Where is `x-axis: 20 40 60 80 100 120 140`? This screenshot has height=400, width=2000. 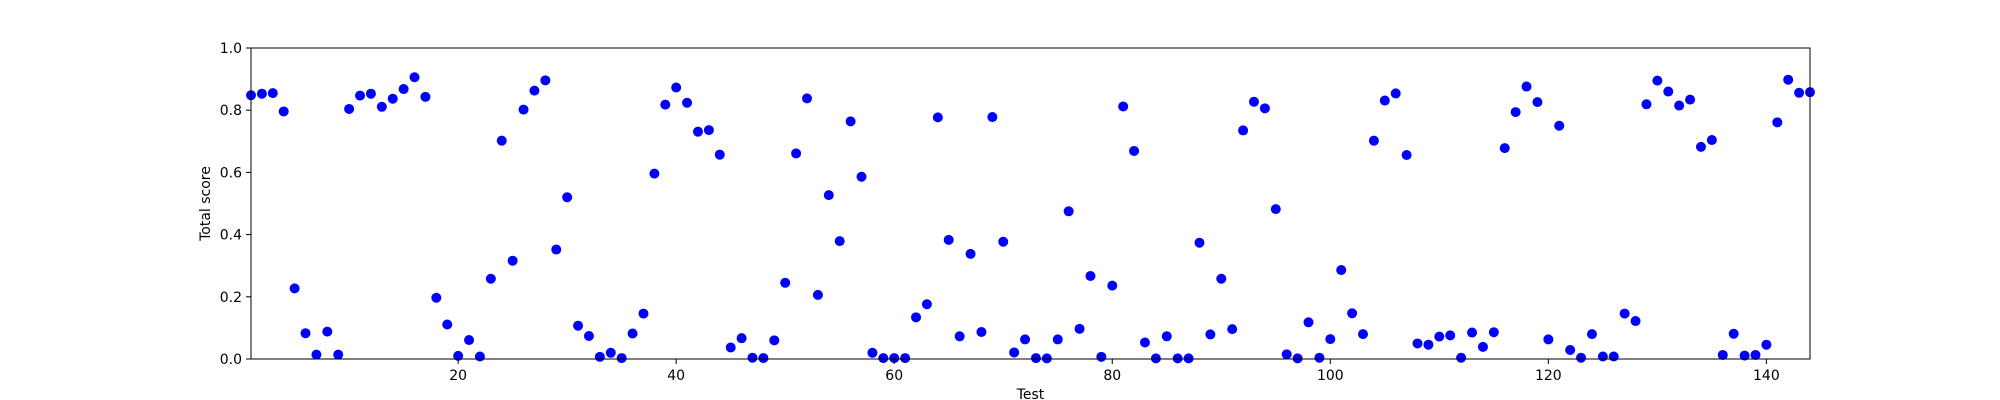 x-axis: 20 40 60 80 100 120 140 is located at coordinates (1114, 371).